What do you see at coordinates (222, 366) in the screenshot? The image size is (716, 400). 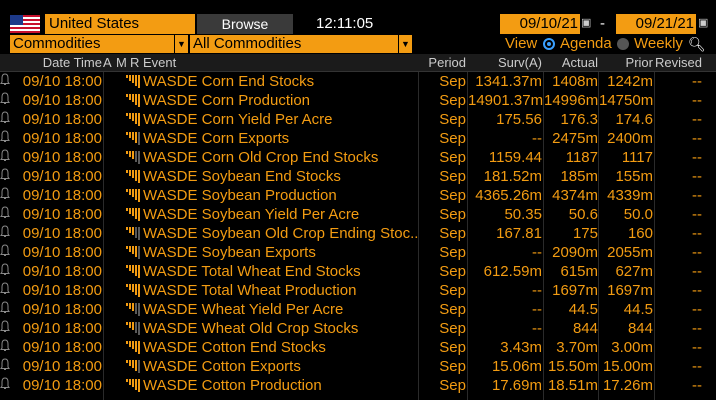 I see `event-name-cell: WASDE Cotton Exports` at bounding box center [222, 366].